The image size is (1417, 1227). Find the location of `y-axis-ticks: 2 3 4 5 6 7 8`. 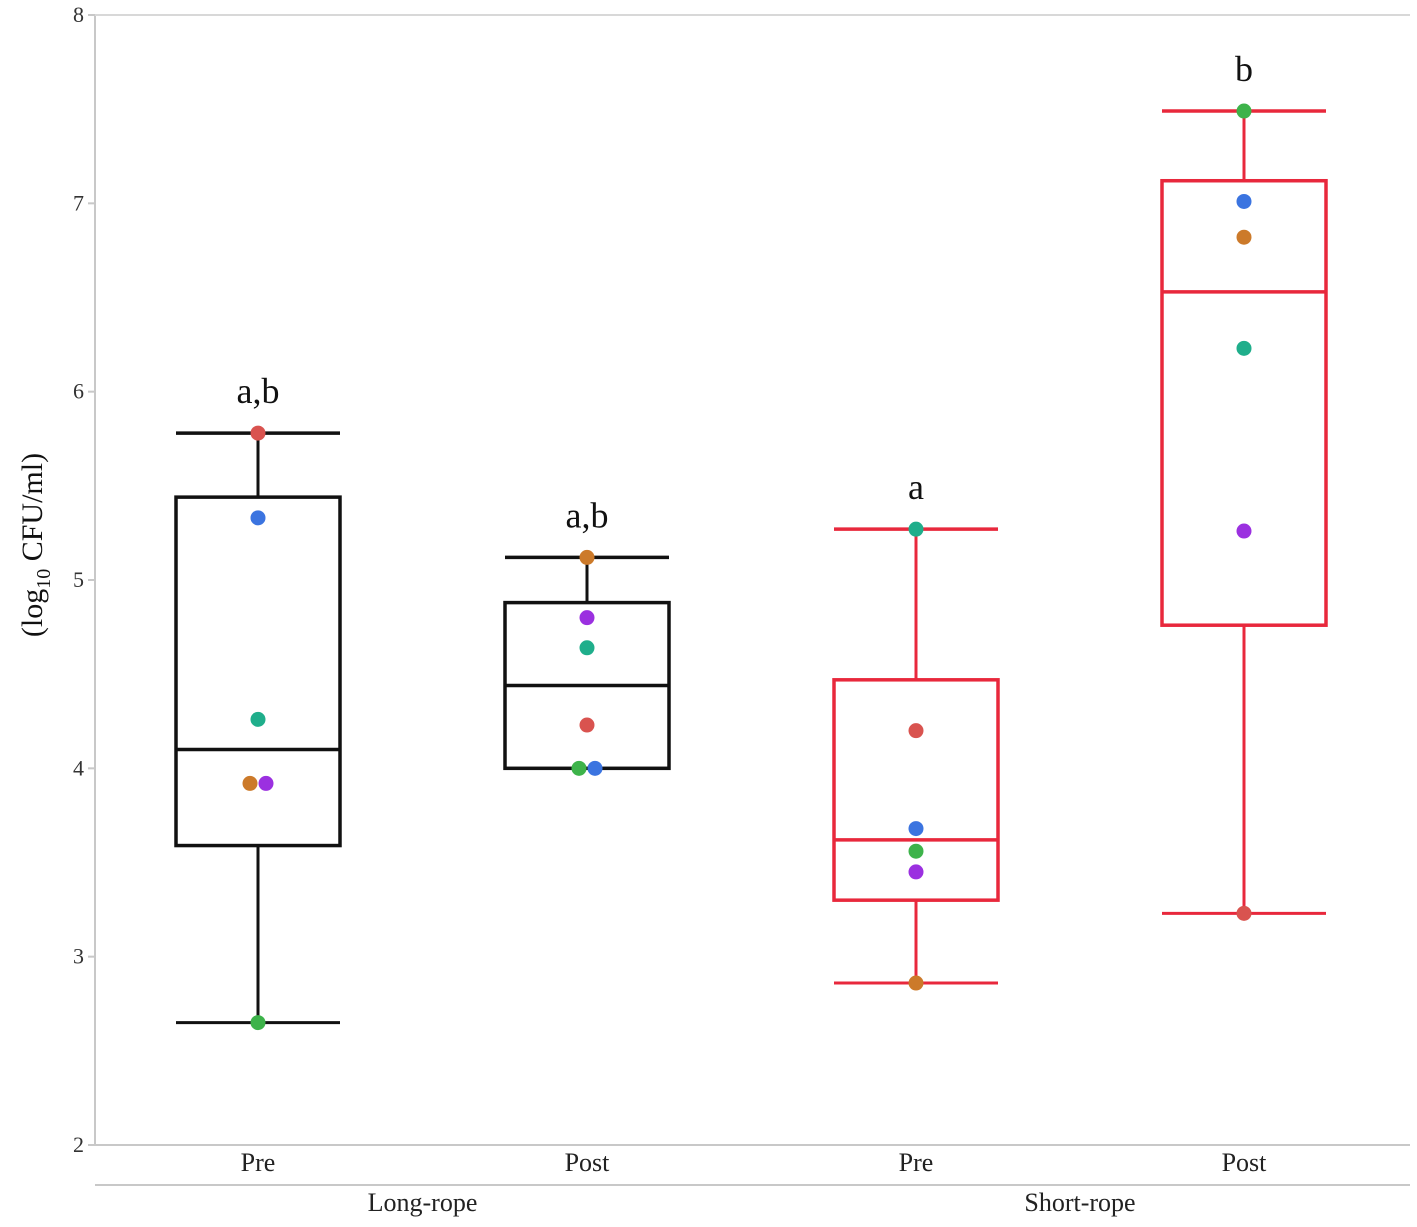

y-axis-ticks: 2 3 4 5 6 7 8 is located at coordinates (84, 579).